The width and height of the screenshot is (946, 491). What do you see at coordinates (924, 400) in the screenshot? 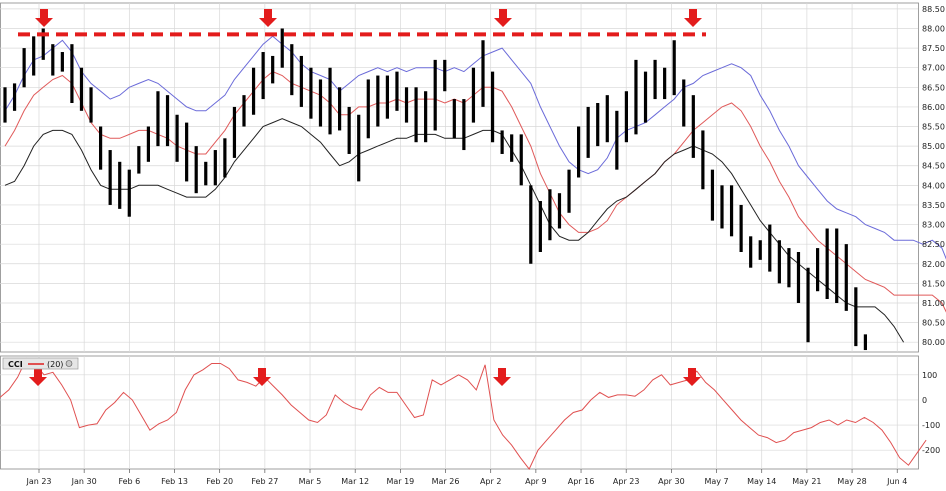
I see `cci-tick-label: 0` at bounding box center [924, 400].